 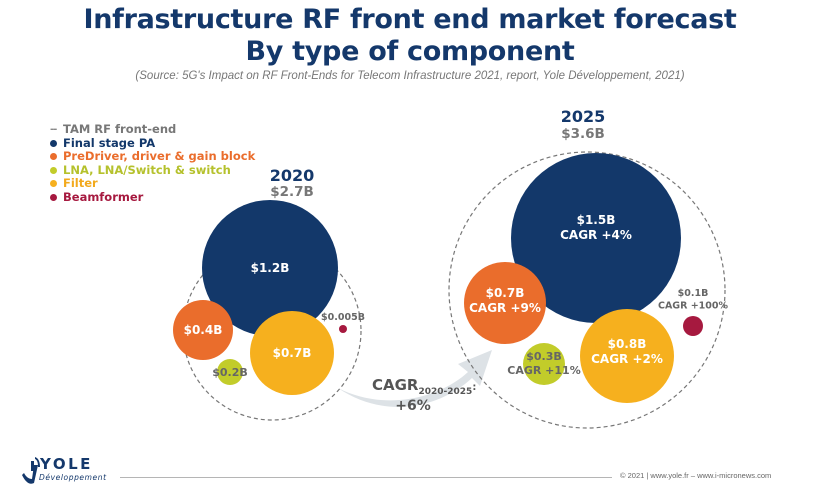 I want to click on bubble-2020-final-stage-pa, so click(x=270, y=268).